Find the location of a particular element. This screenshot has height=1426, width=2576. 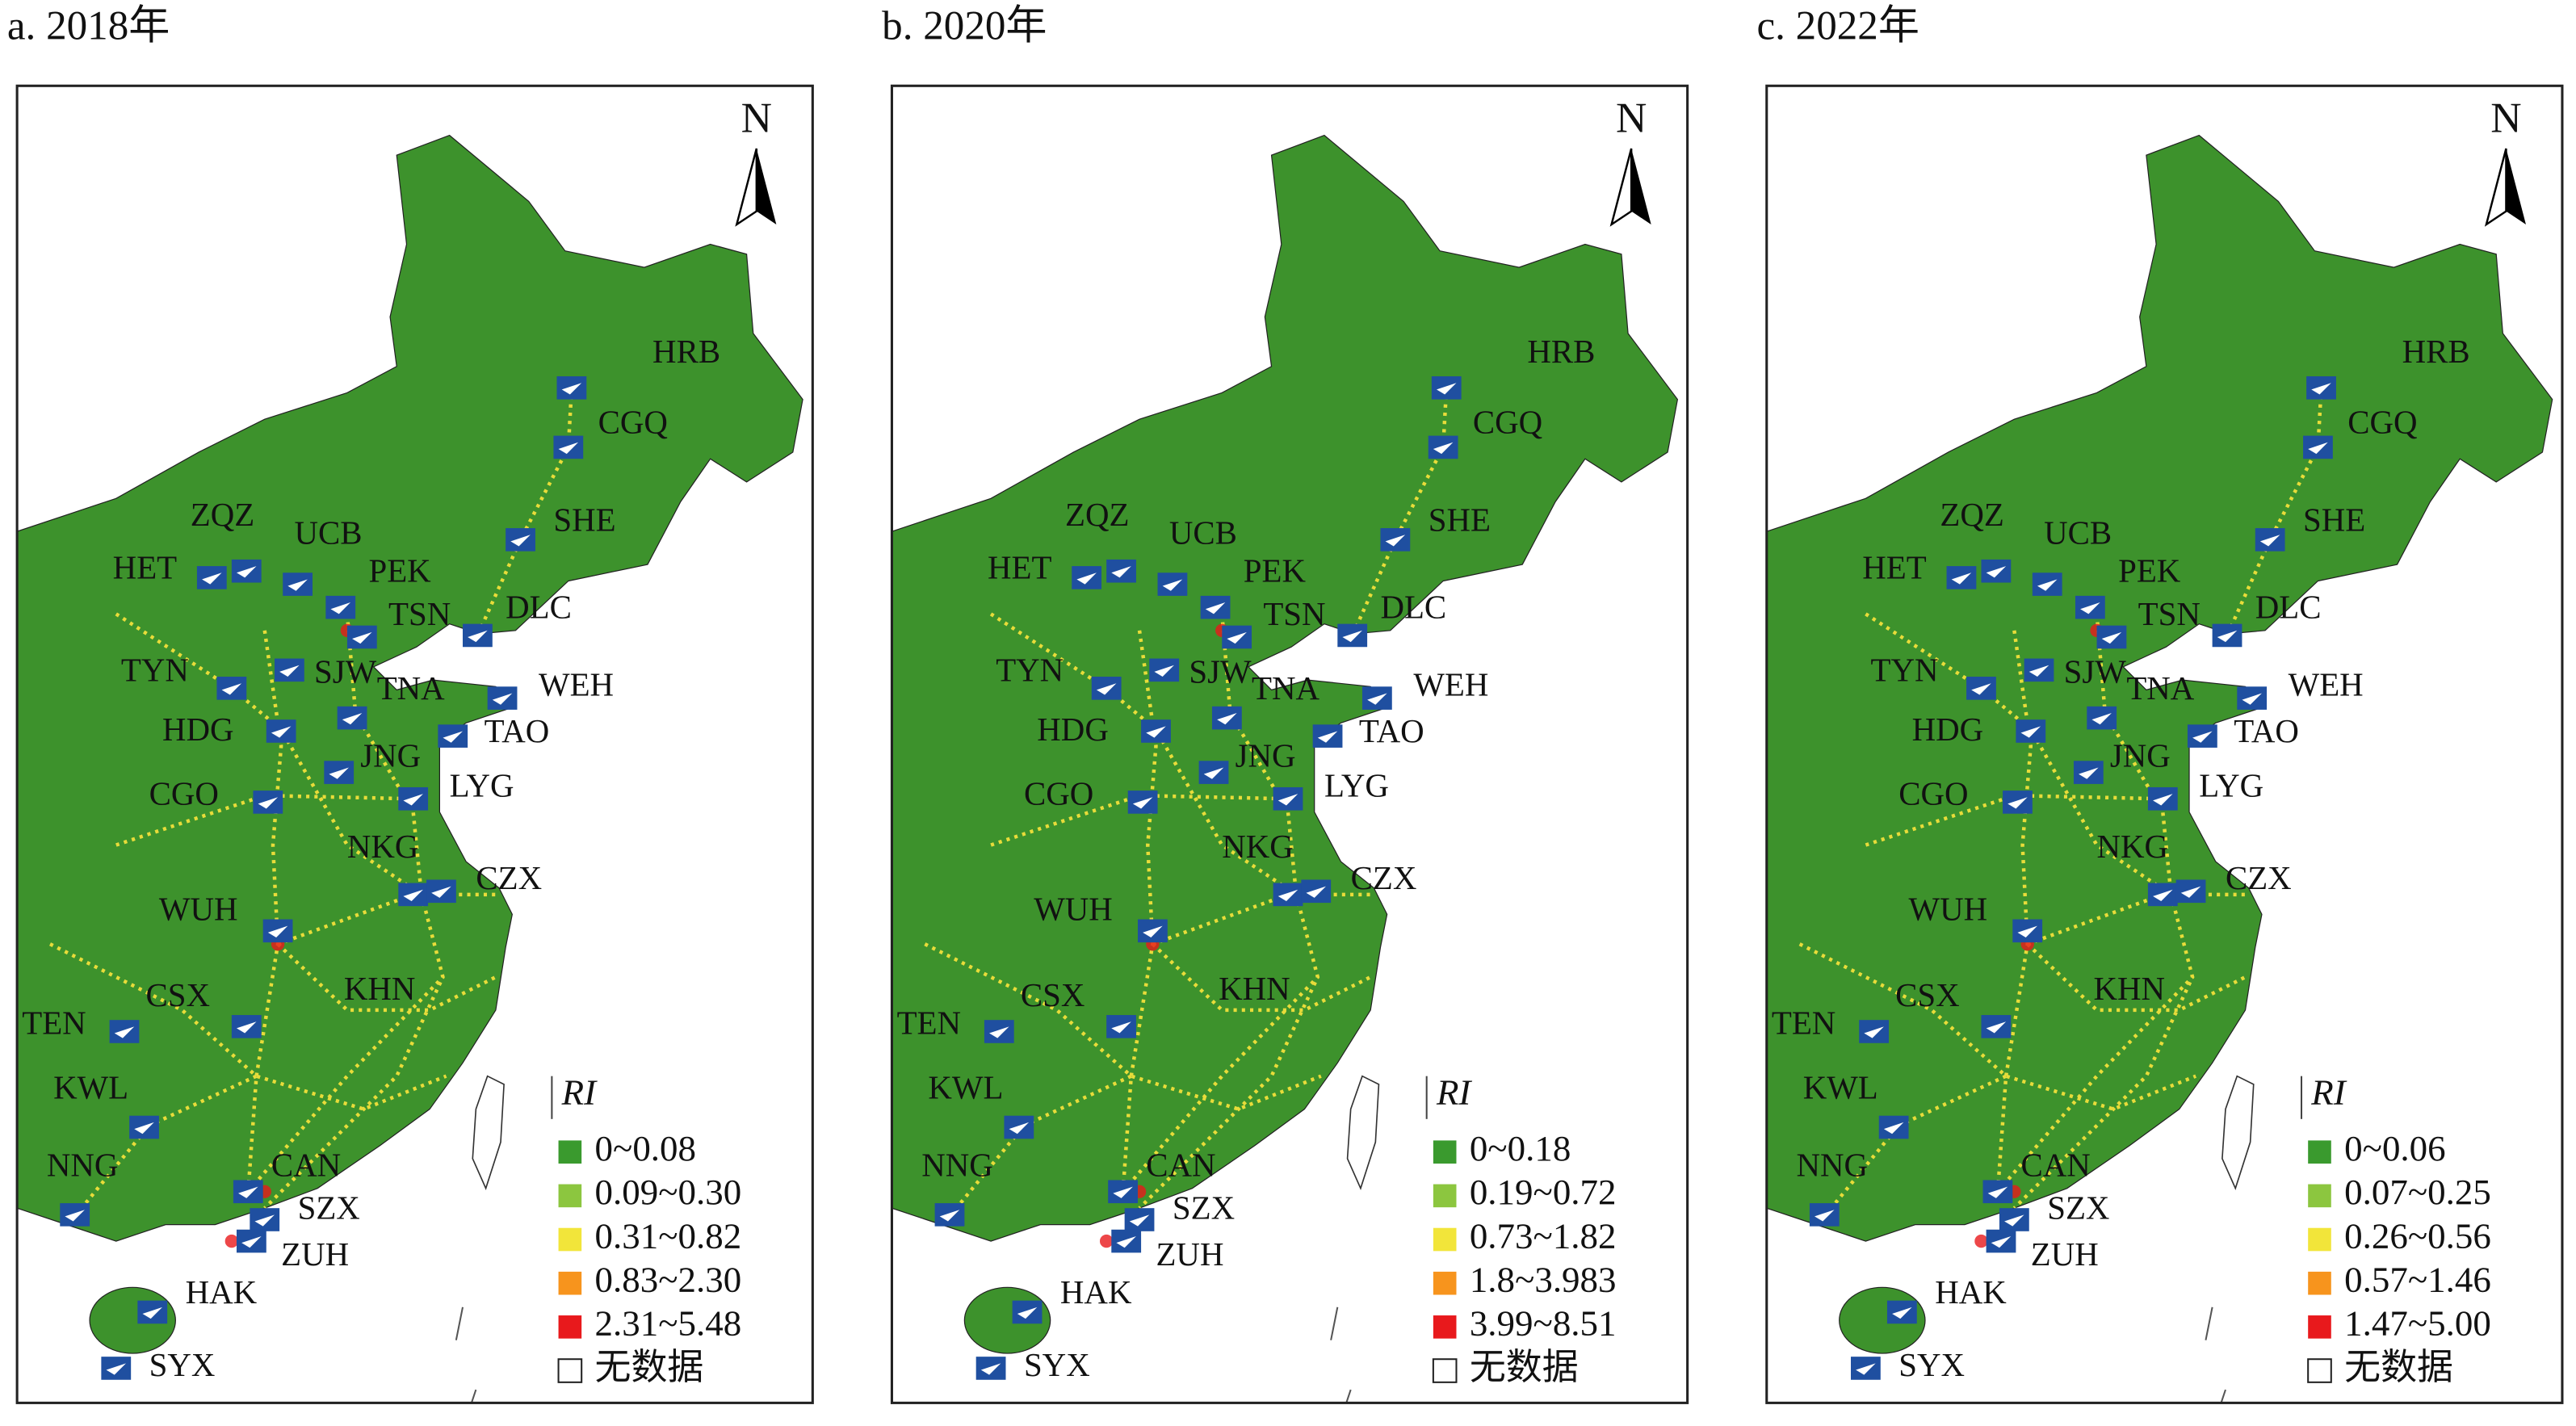

airport-label: UCB is located at coordinates (1203, 533).